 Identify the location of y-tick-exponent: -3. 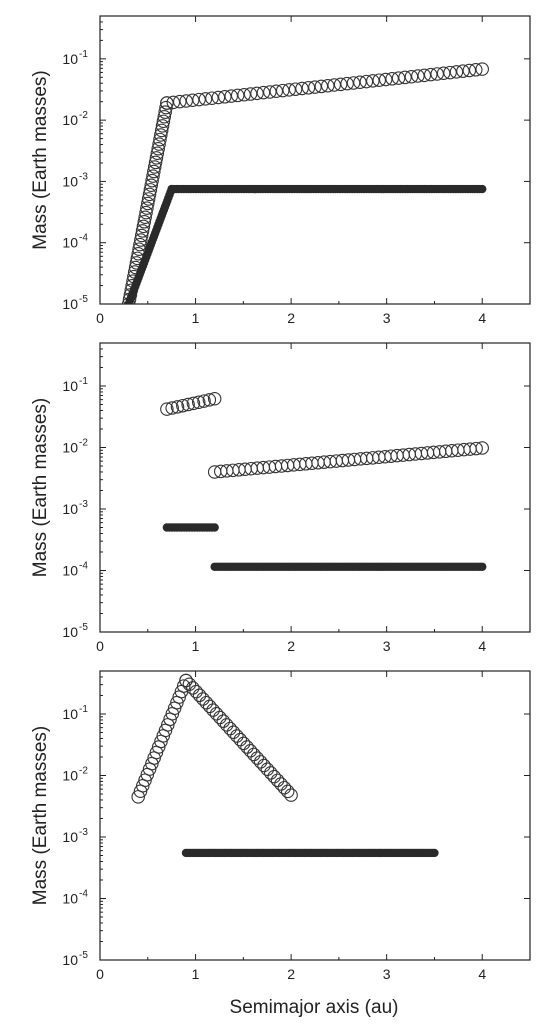
(83, 504).